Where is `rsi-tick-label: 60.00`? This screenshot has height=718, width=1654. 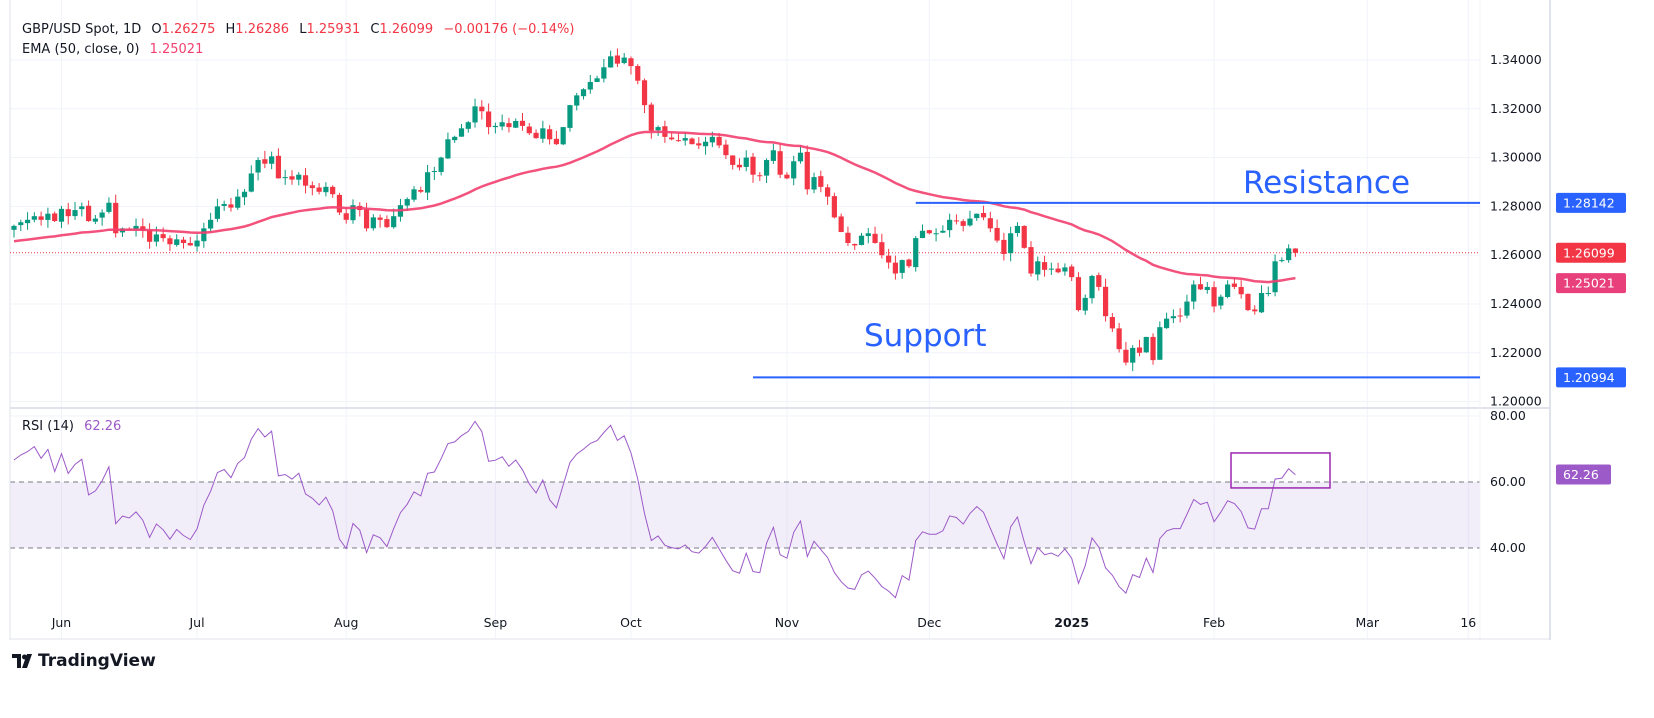 rsi-tick-label: 60.00 is located at coordinates (1508, 481).